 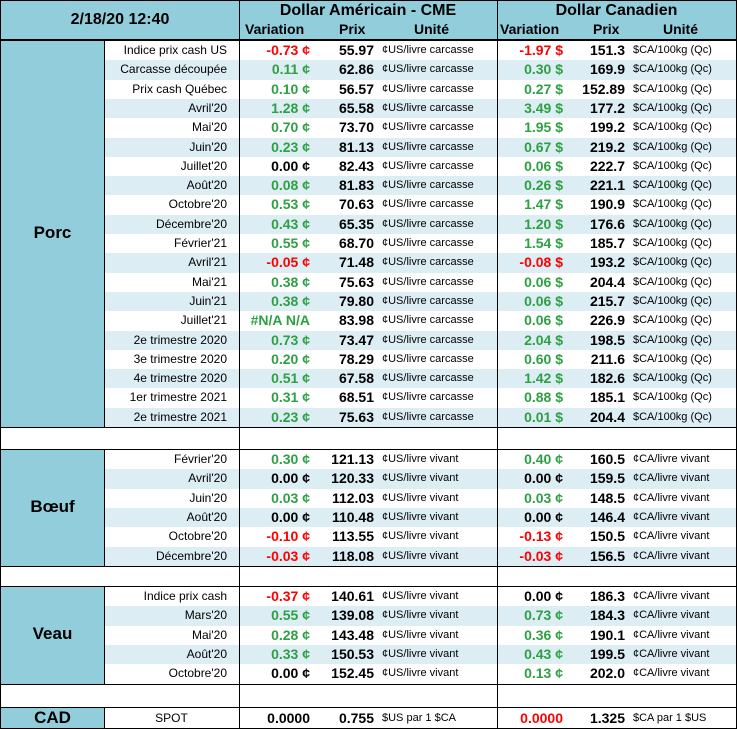 I want to click on cad-variation: 0.43 ¢, so click(x=543, y=653).